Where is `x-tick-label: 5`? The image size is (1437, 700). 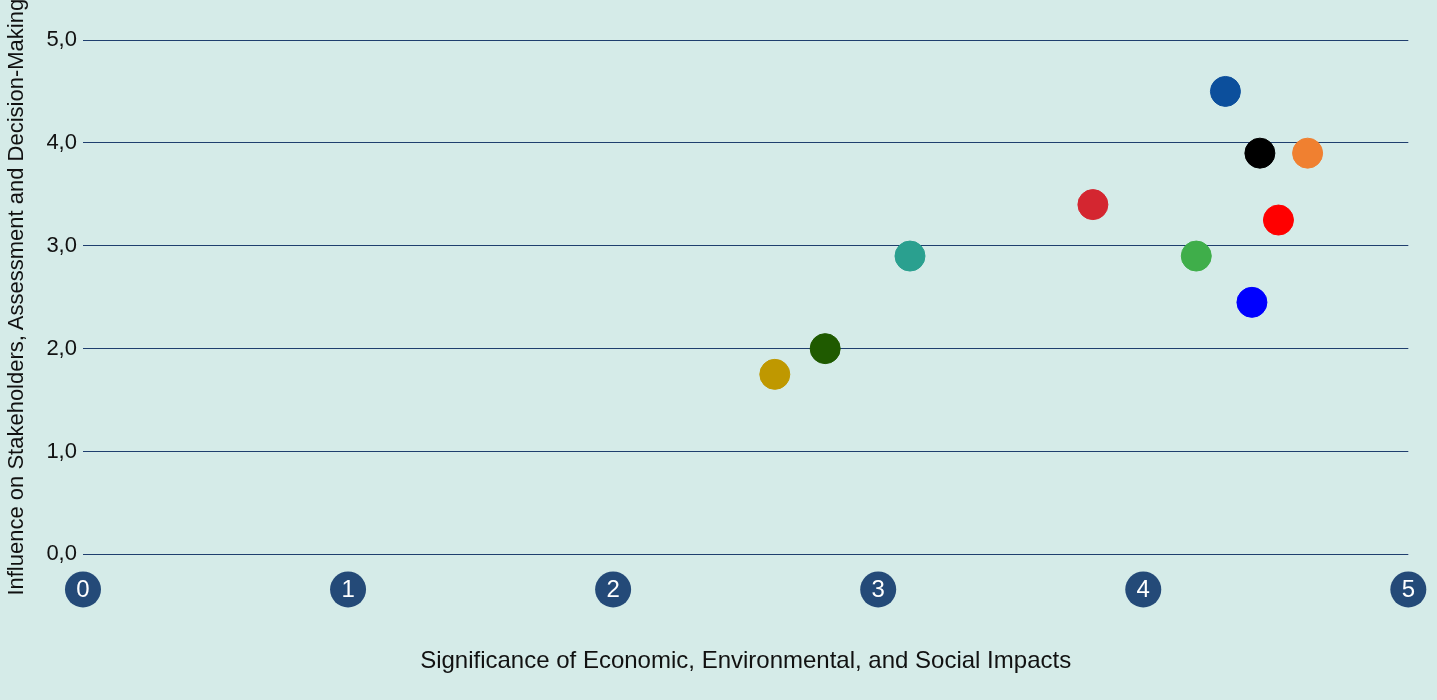 x-tick-label: 5 is located at coordinates (1408, 589).